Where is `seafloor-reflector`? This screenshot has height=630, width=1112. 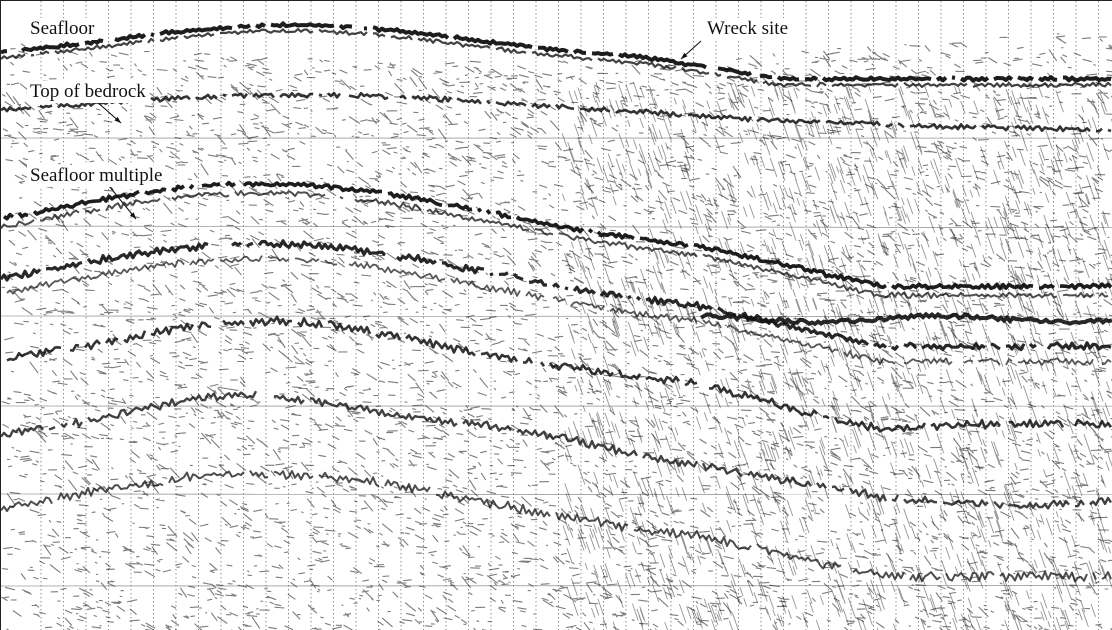
seafloor-reflector is located at coordinates (556, 52).